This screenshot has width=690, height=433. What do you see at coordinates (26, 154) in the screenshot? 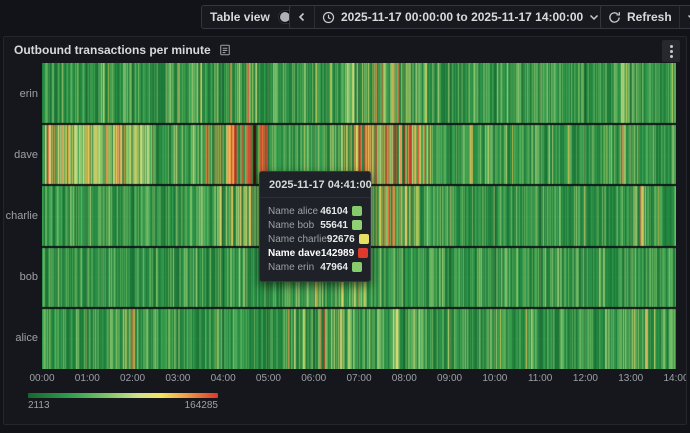
I see `y-axis-label: dave` at bounding box center [26, 154].